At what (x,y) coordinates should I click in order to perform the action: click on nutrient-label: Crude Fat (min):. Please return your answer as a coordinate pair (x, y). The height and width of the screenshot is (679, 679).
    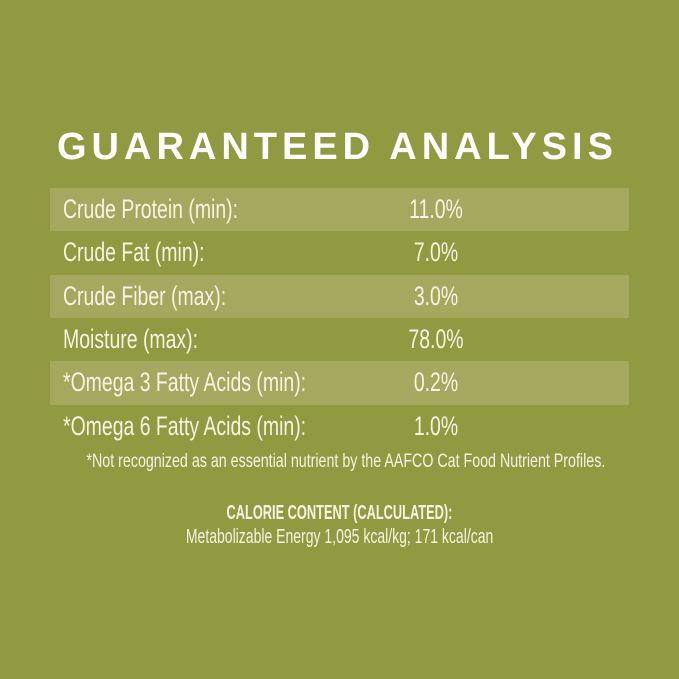
    Looking at the image, I should click on (134, 252).